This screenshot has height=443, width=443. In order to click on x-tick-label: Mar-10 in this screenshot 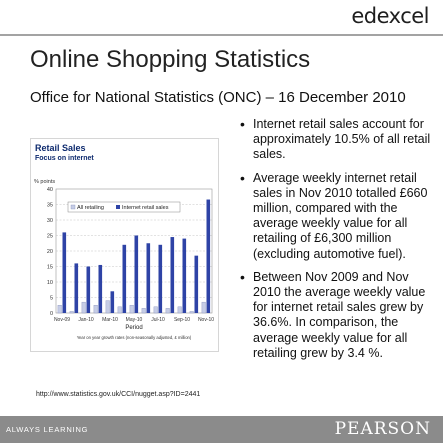, I will do `click(110, 320)`.